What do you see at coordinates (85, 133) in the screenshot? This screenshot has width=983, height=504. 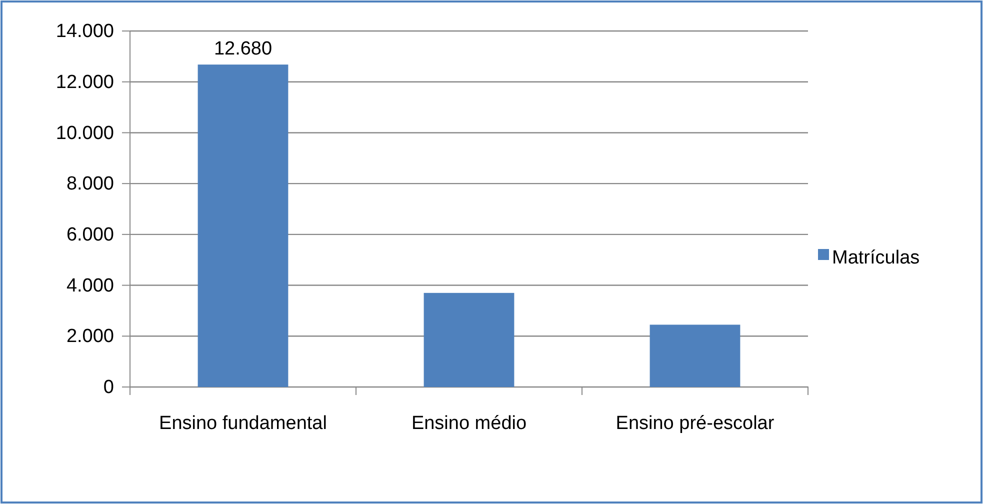 I see `y-tick-label: 10.000` at bounding box center [85, 133].